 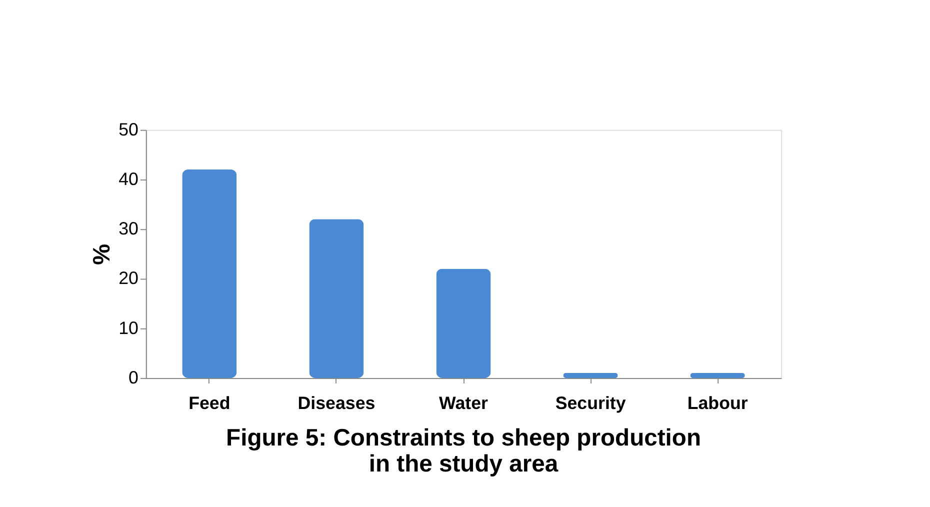 What do you see at coordinates (337, 403) in the screenshot?
I see `x-tick-label: Diseases` at bounding box center [337, 403].